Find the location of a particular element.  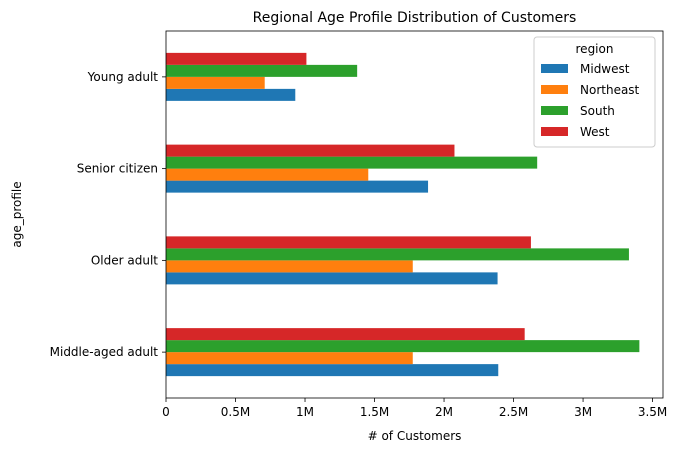

y-tick-label: Older adult is located at coordinates (124, 260).